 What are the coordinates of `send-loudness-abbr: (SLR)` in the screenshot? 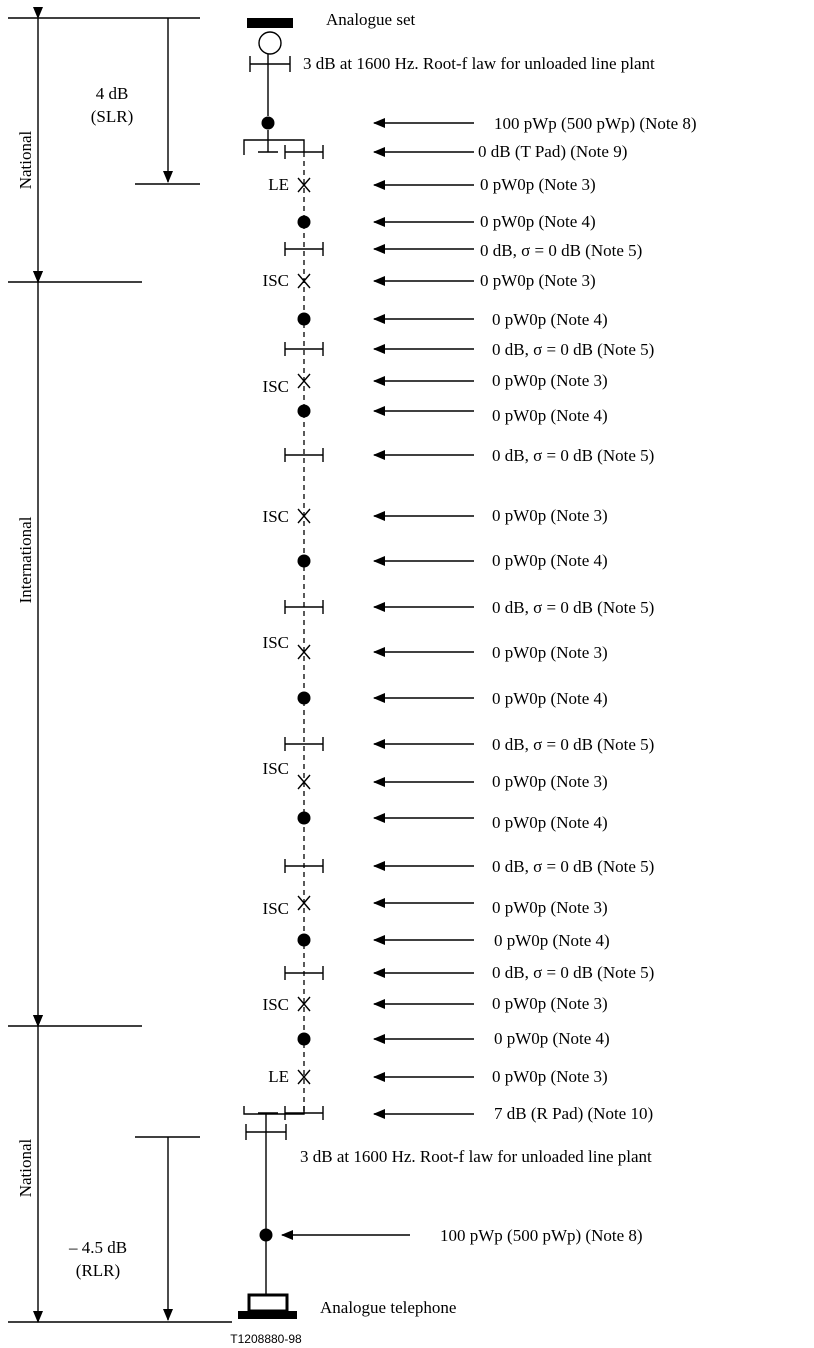 It's located at (112, 116).